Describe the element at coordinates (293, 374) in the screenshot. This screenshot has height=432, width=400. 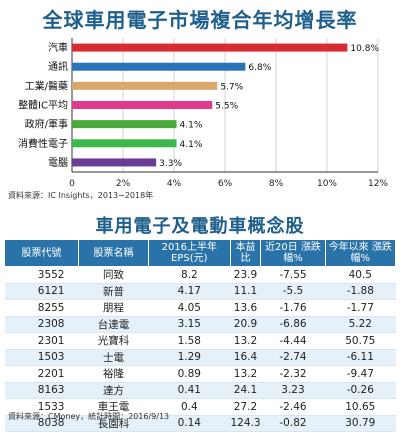
I see `table-cell: -2.32` at that location.